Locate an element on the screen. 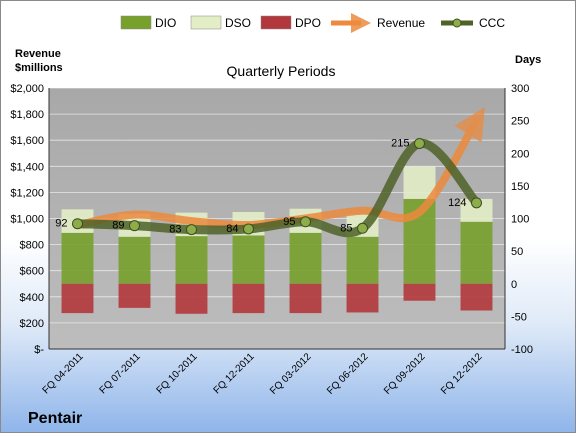 The height and width of the screenshot is (437, 576). left-tick-label: $400 is located at coordinates (32, 298).